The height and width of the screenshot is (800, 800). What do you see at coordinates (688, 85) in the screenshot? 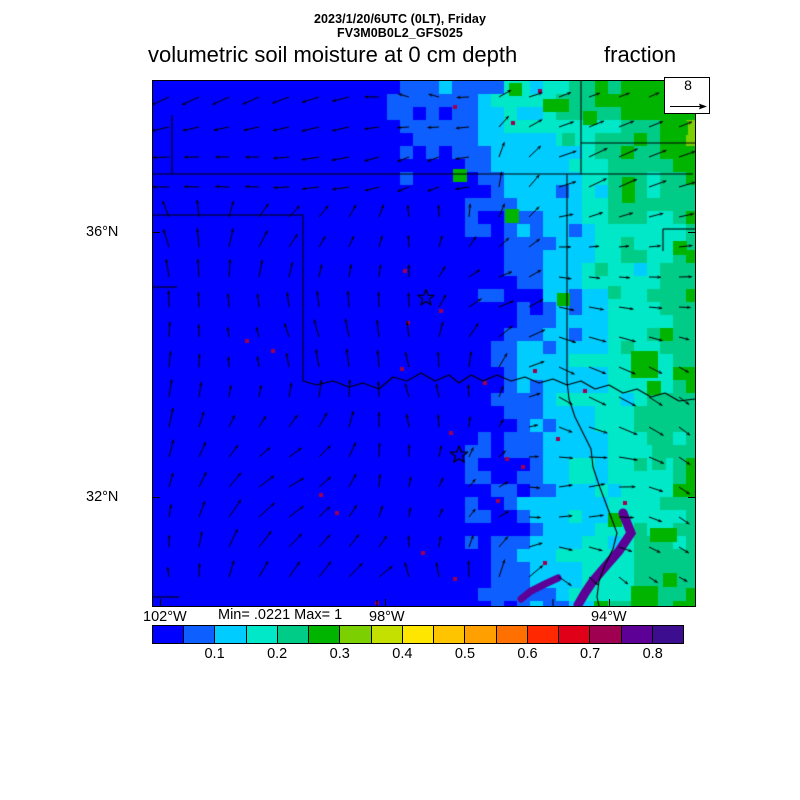
I see `wind-reference-value: 8` at bounding box center [688, 85].